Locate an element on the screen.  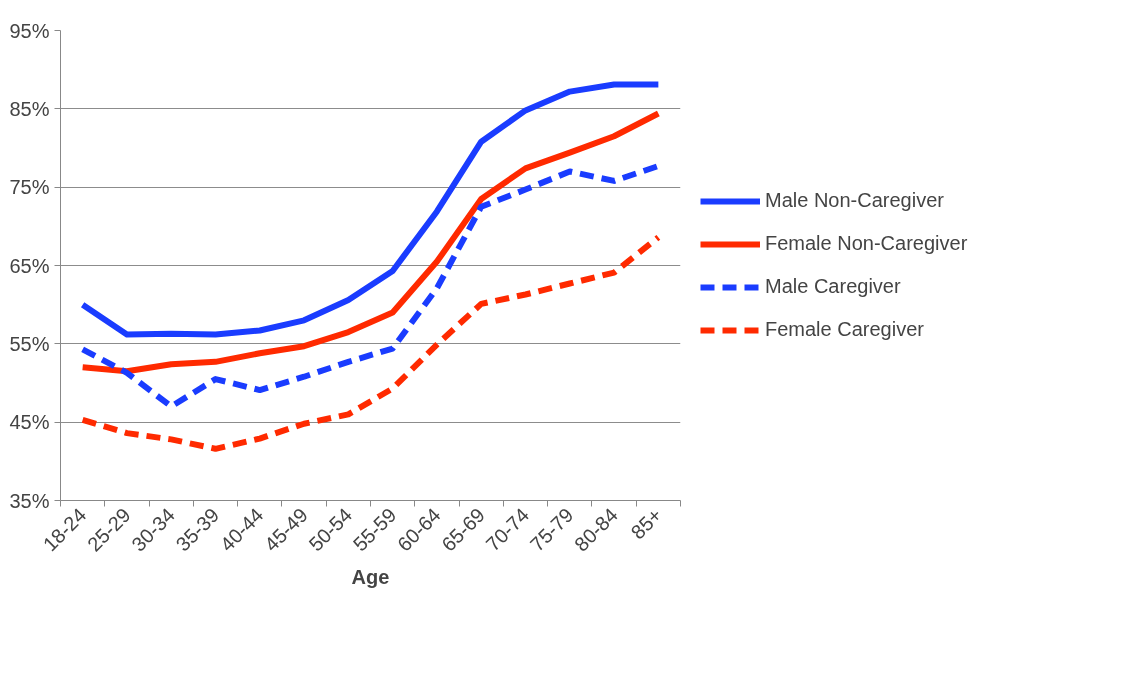
x-tick-label: 85+ is located at coordinates (646, 523).